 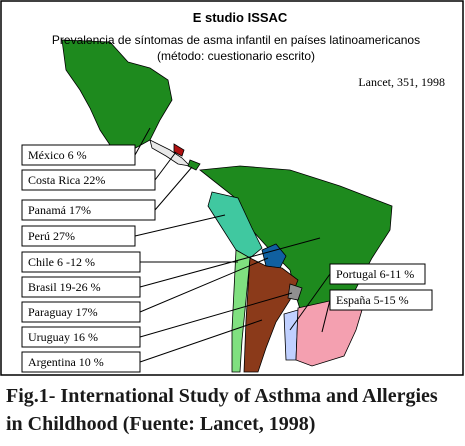 What do you see at coordinates (274, 256) in the screenshot?
I see `paraguay` at bounding box center [274, 256].